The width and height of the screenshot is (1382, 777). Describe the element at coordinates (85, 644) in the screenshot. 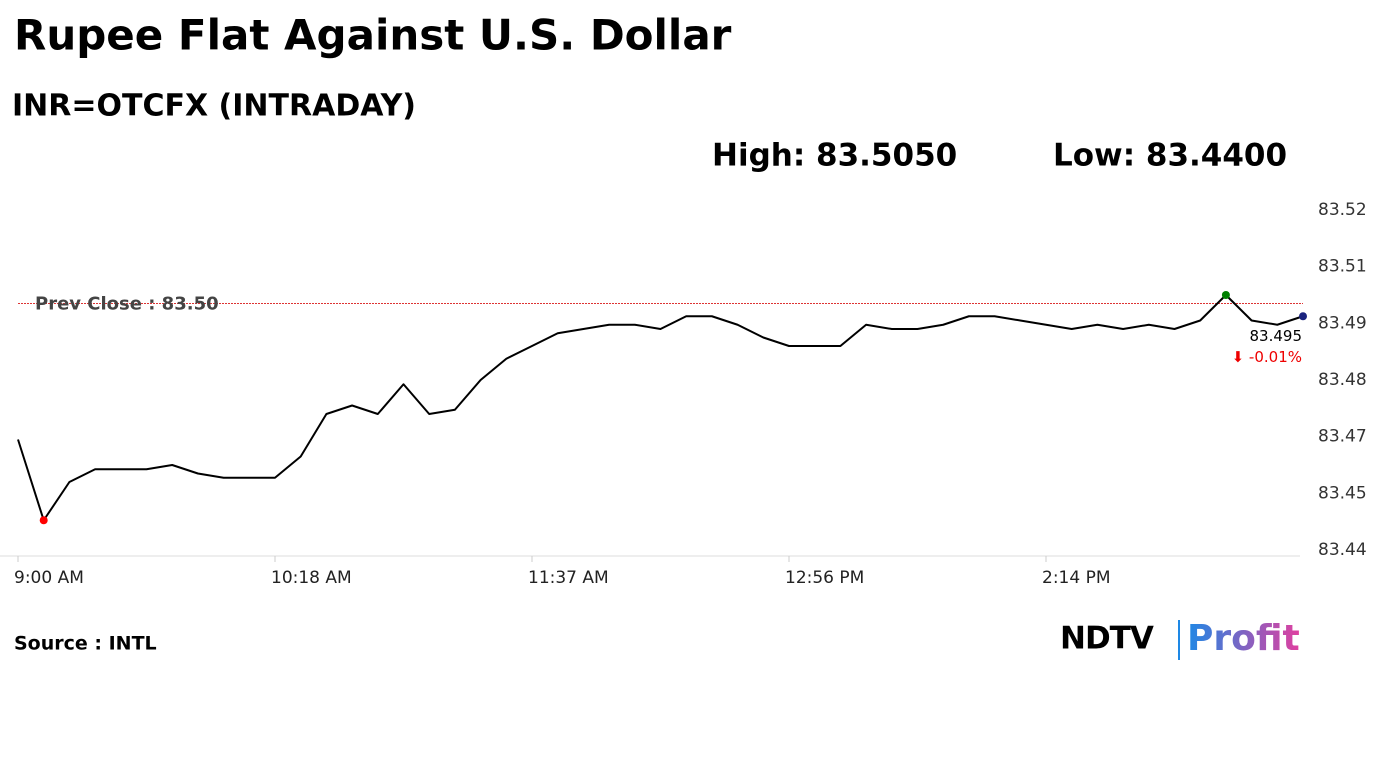

I see `source: Source : INTL` at that location.